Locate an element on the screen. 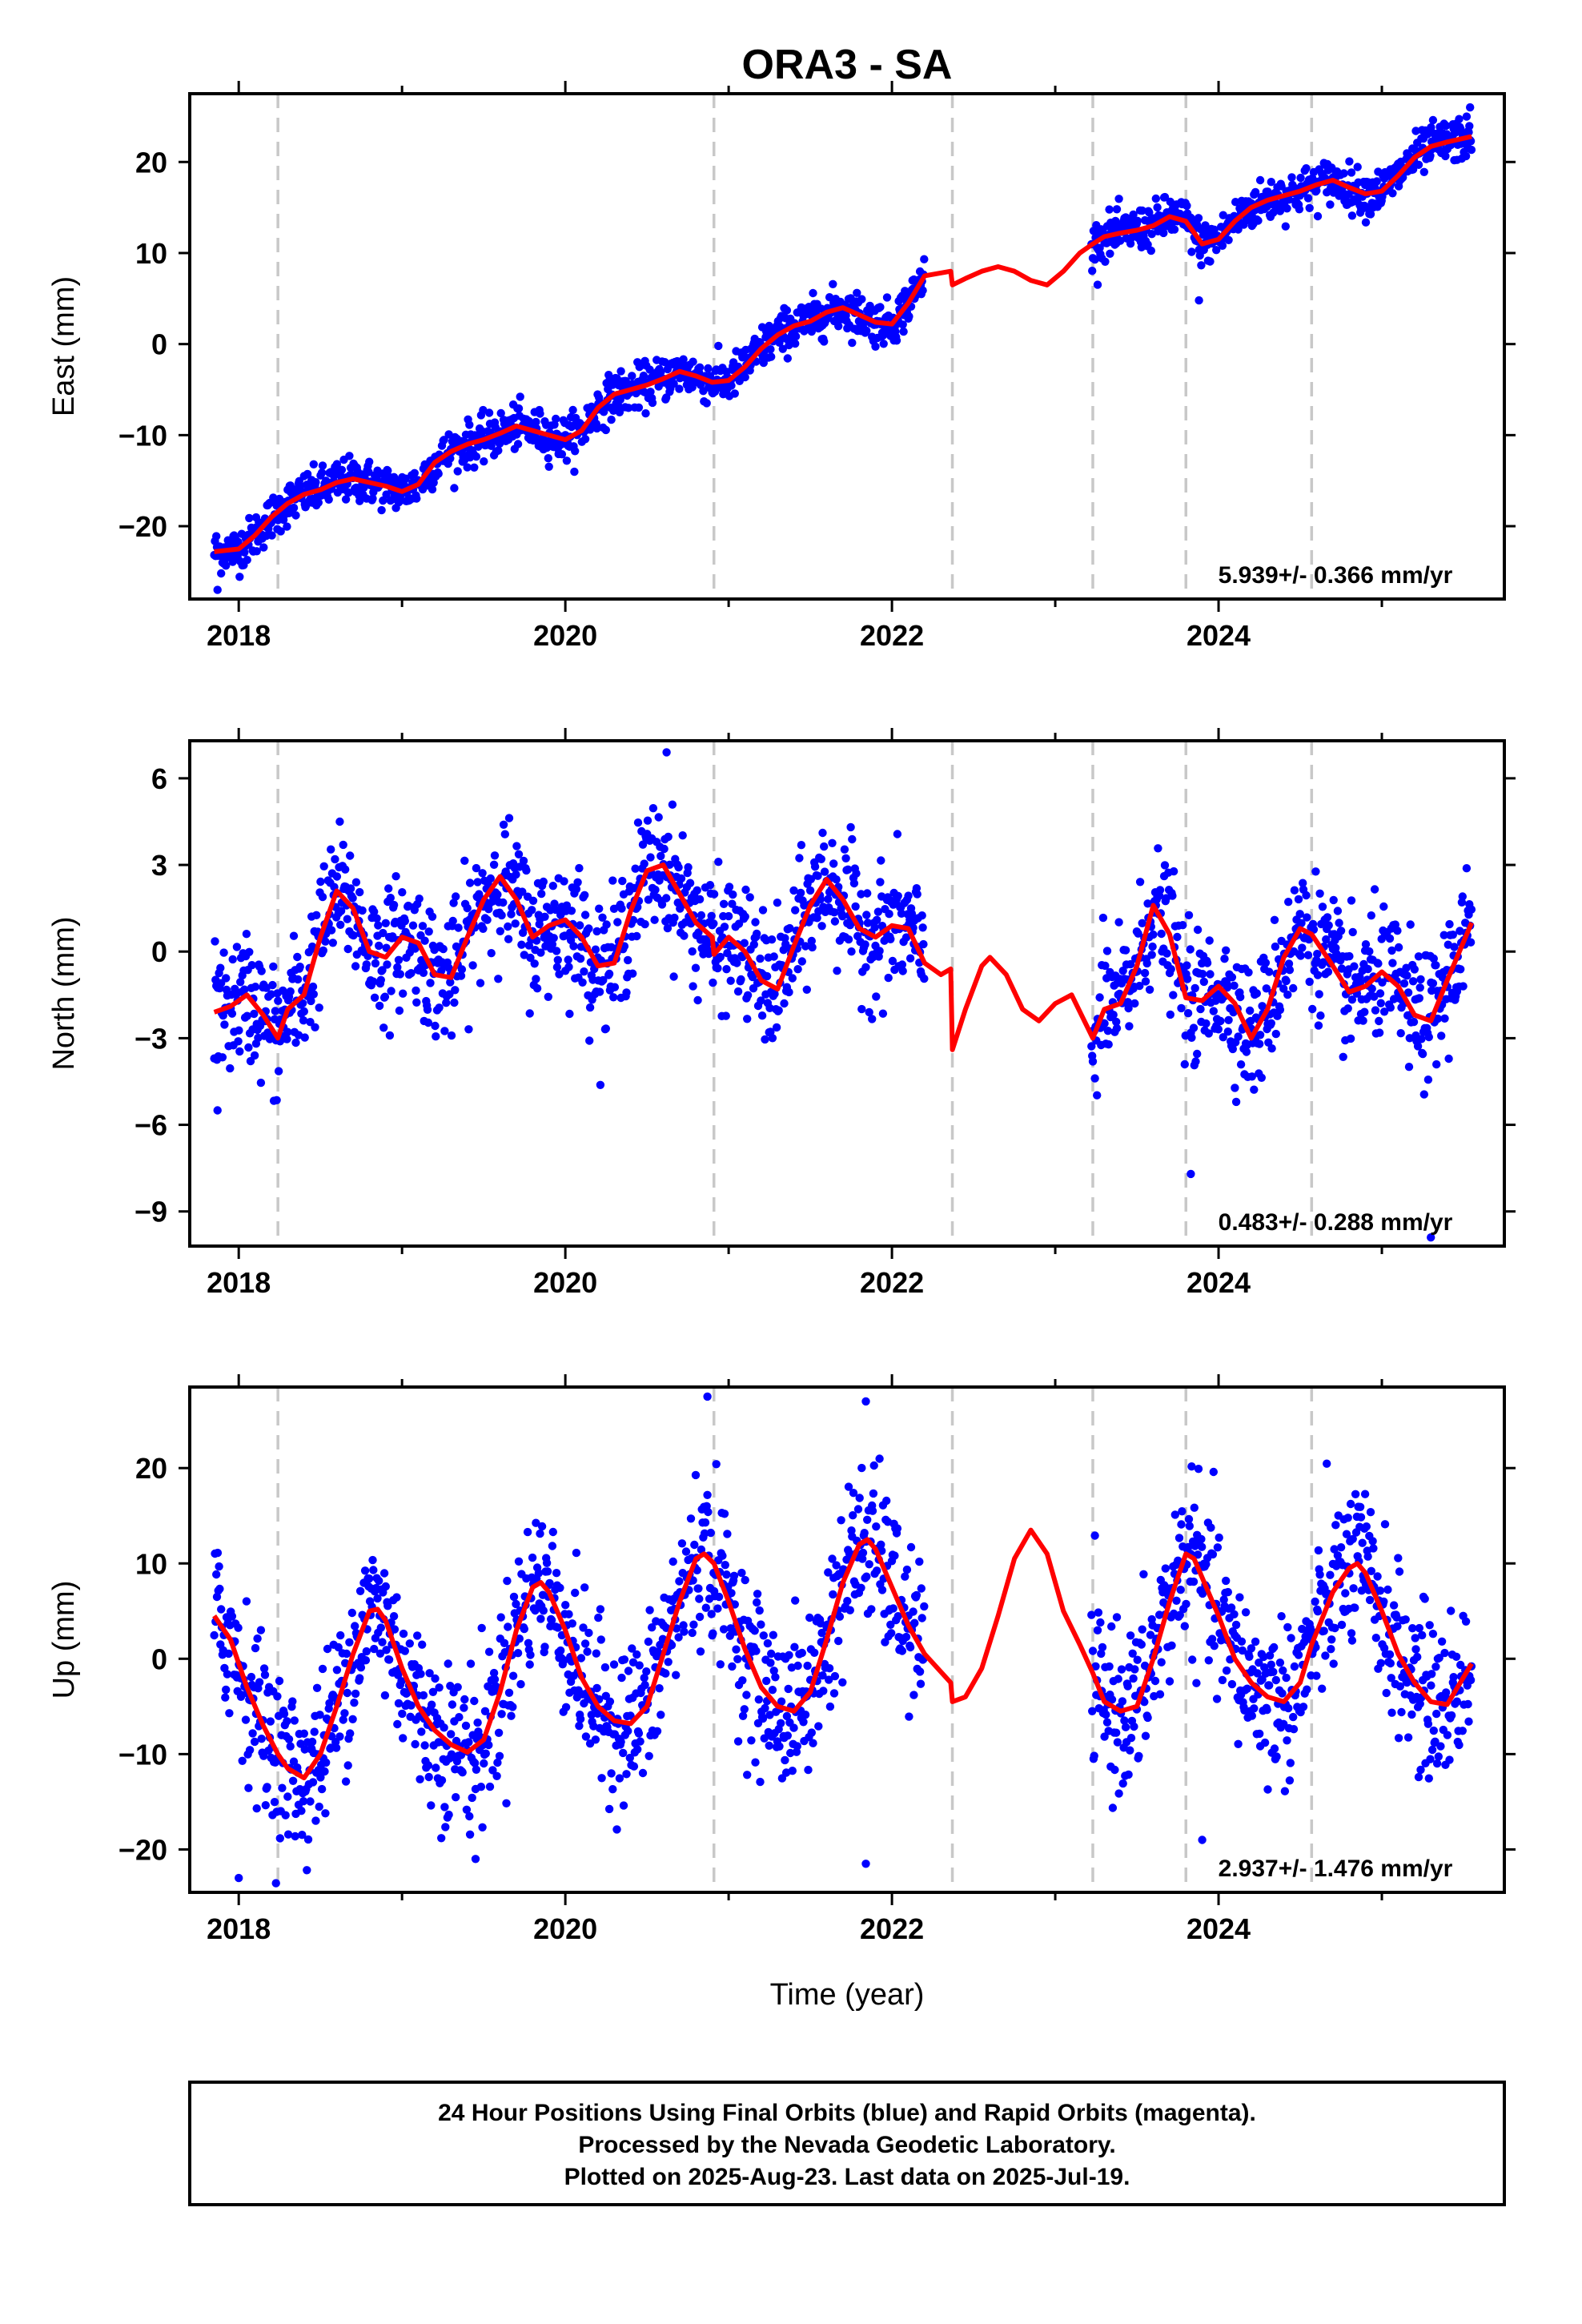 This screenshot has height=2324, width=1582. y-tick-label: −3 is located at coordinates (151, 1038).